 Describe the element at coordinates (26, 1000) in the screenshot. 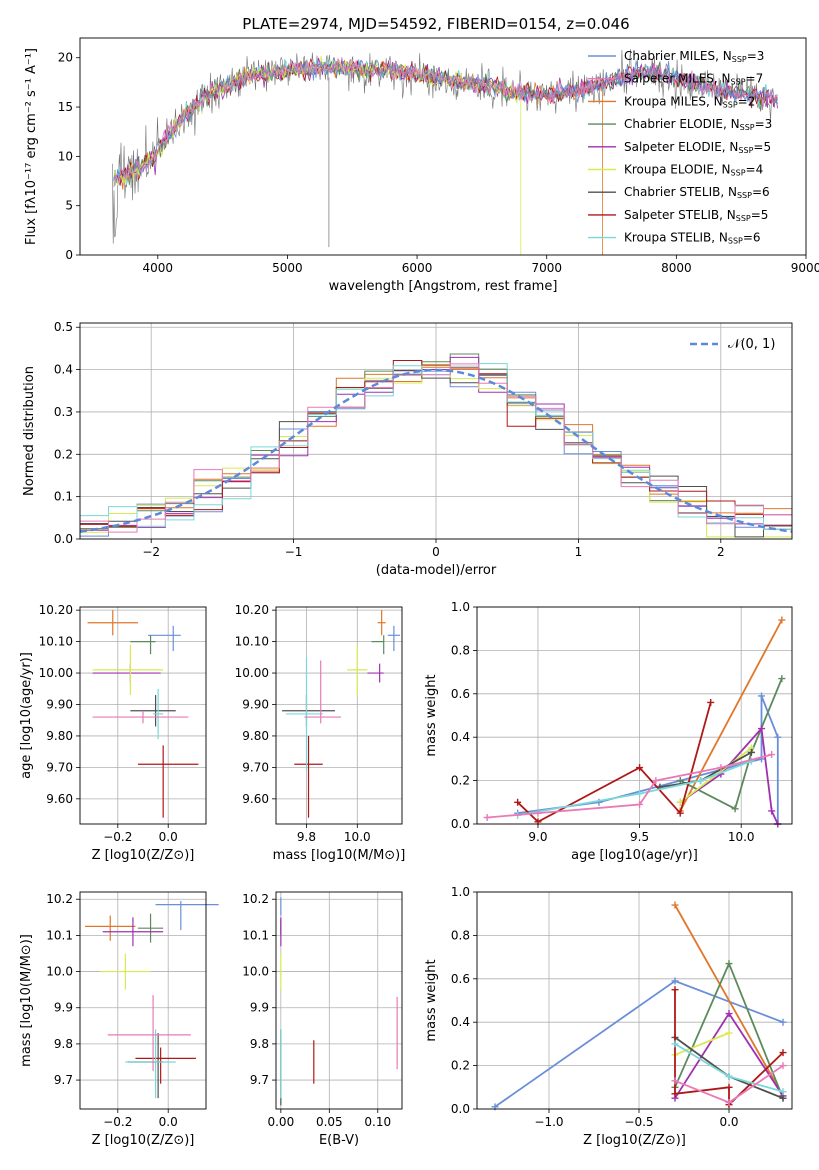

I see `y-axis-label: mass [log10(M/M⊙)]` at that location.